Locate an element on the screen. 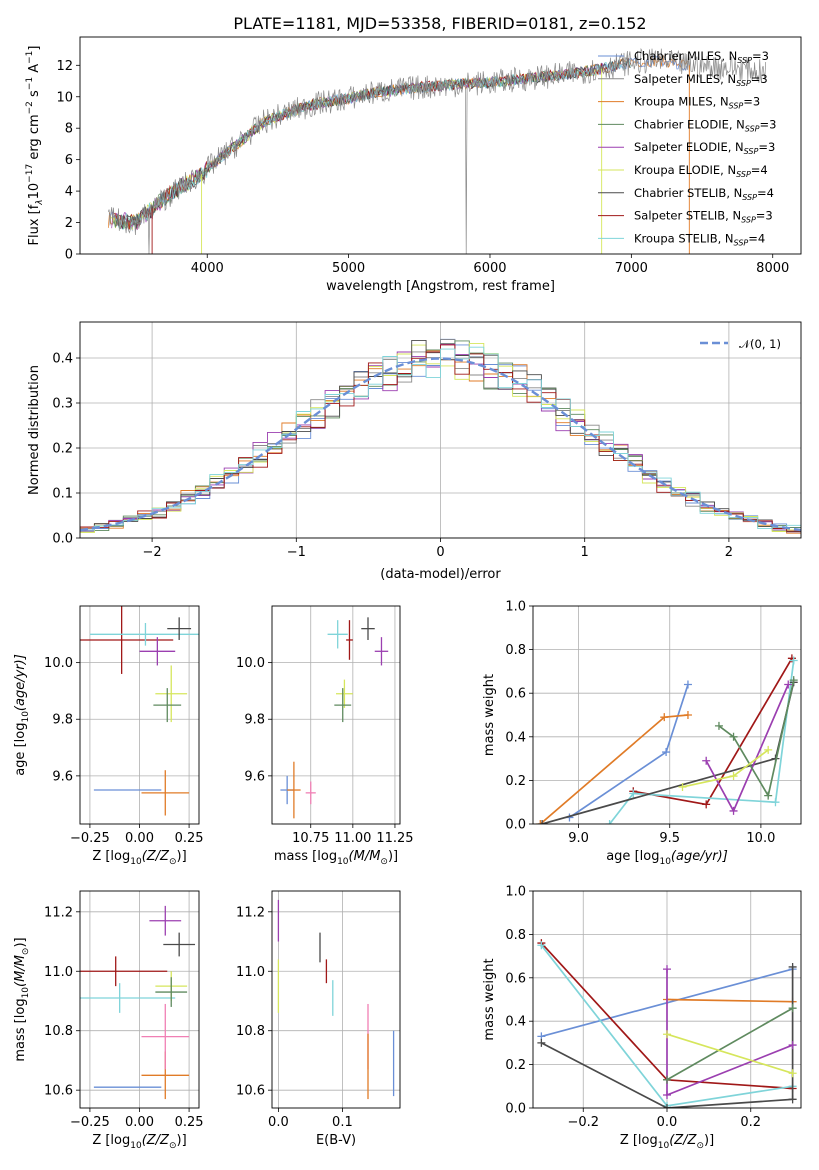  y-axis-label: Normed distribution is located at coordinates (34, 430).